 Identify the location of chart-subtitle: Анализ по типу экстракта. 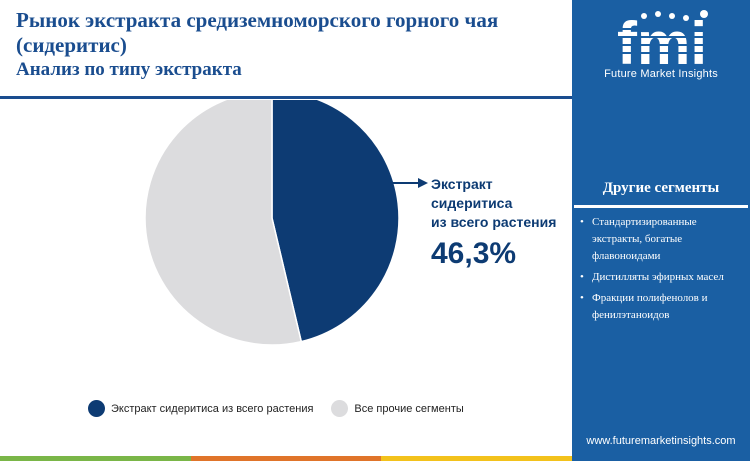
(129, 69).